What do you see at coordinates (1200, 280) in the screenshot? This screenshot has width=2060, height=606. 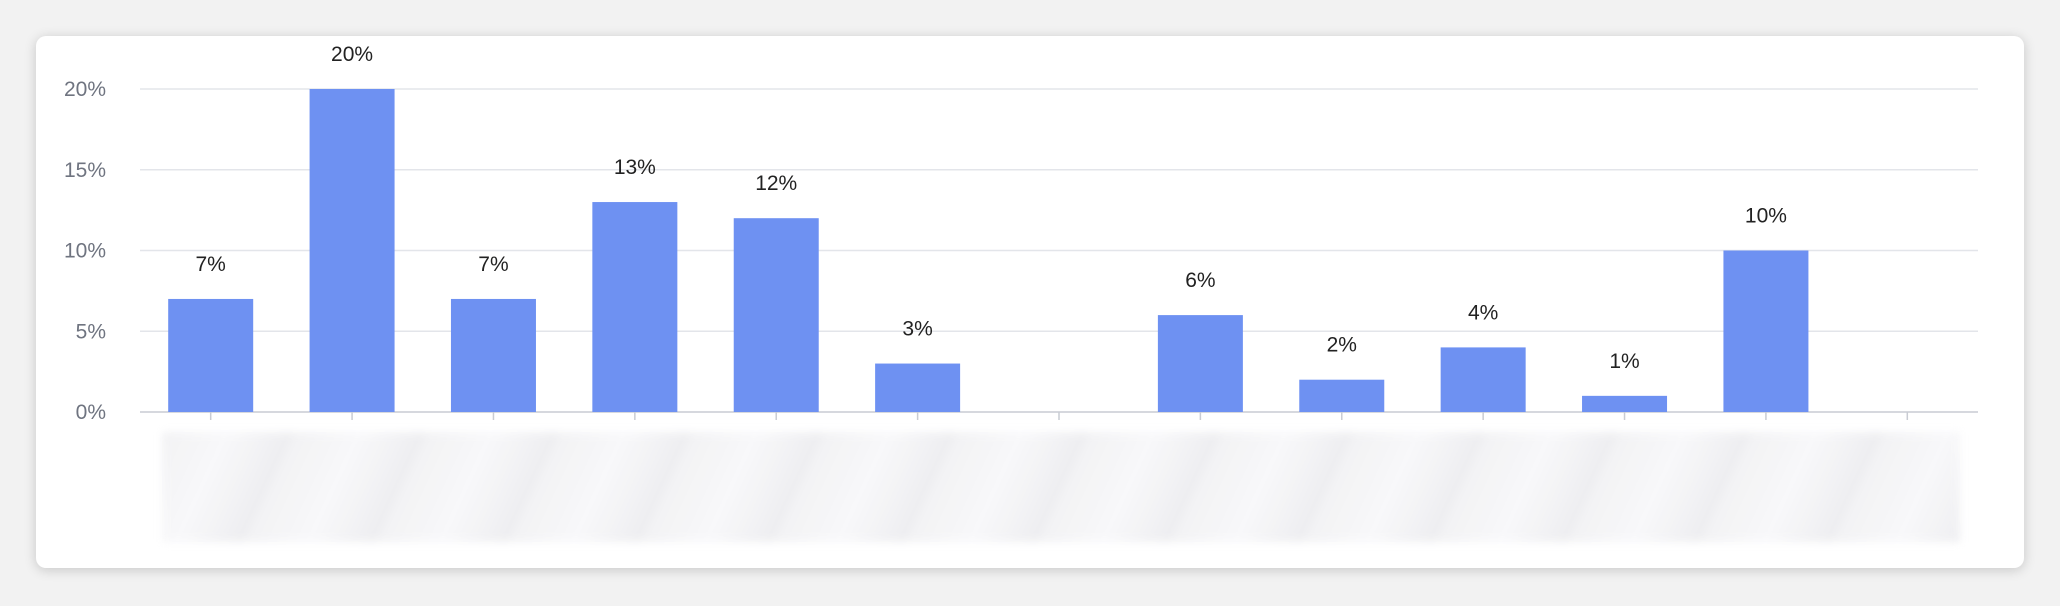 I see `data-label: 6%` at bounding box center [1200, 280].